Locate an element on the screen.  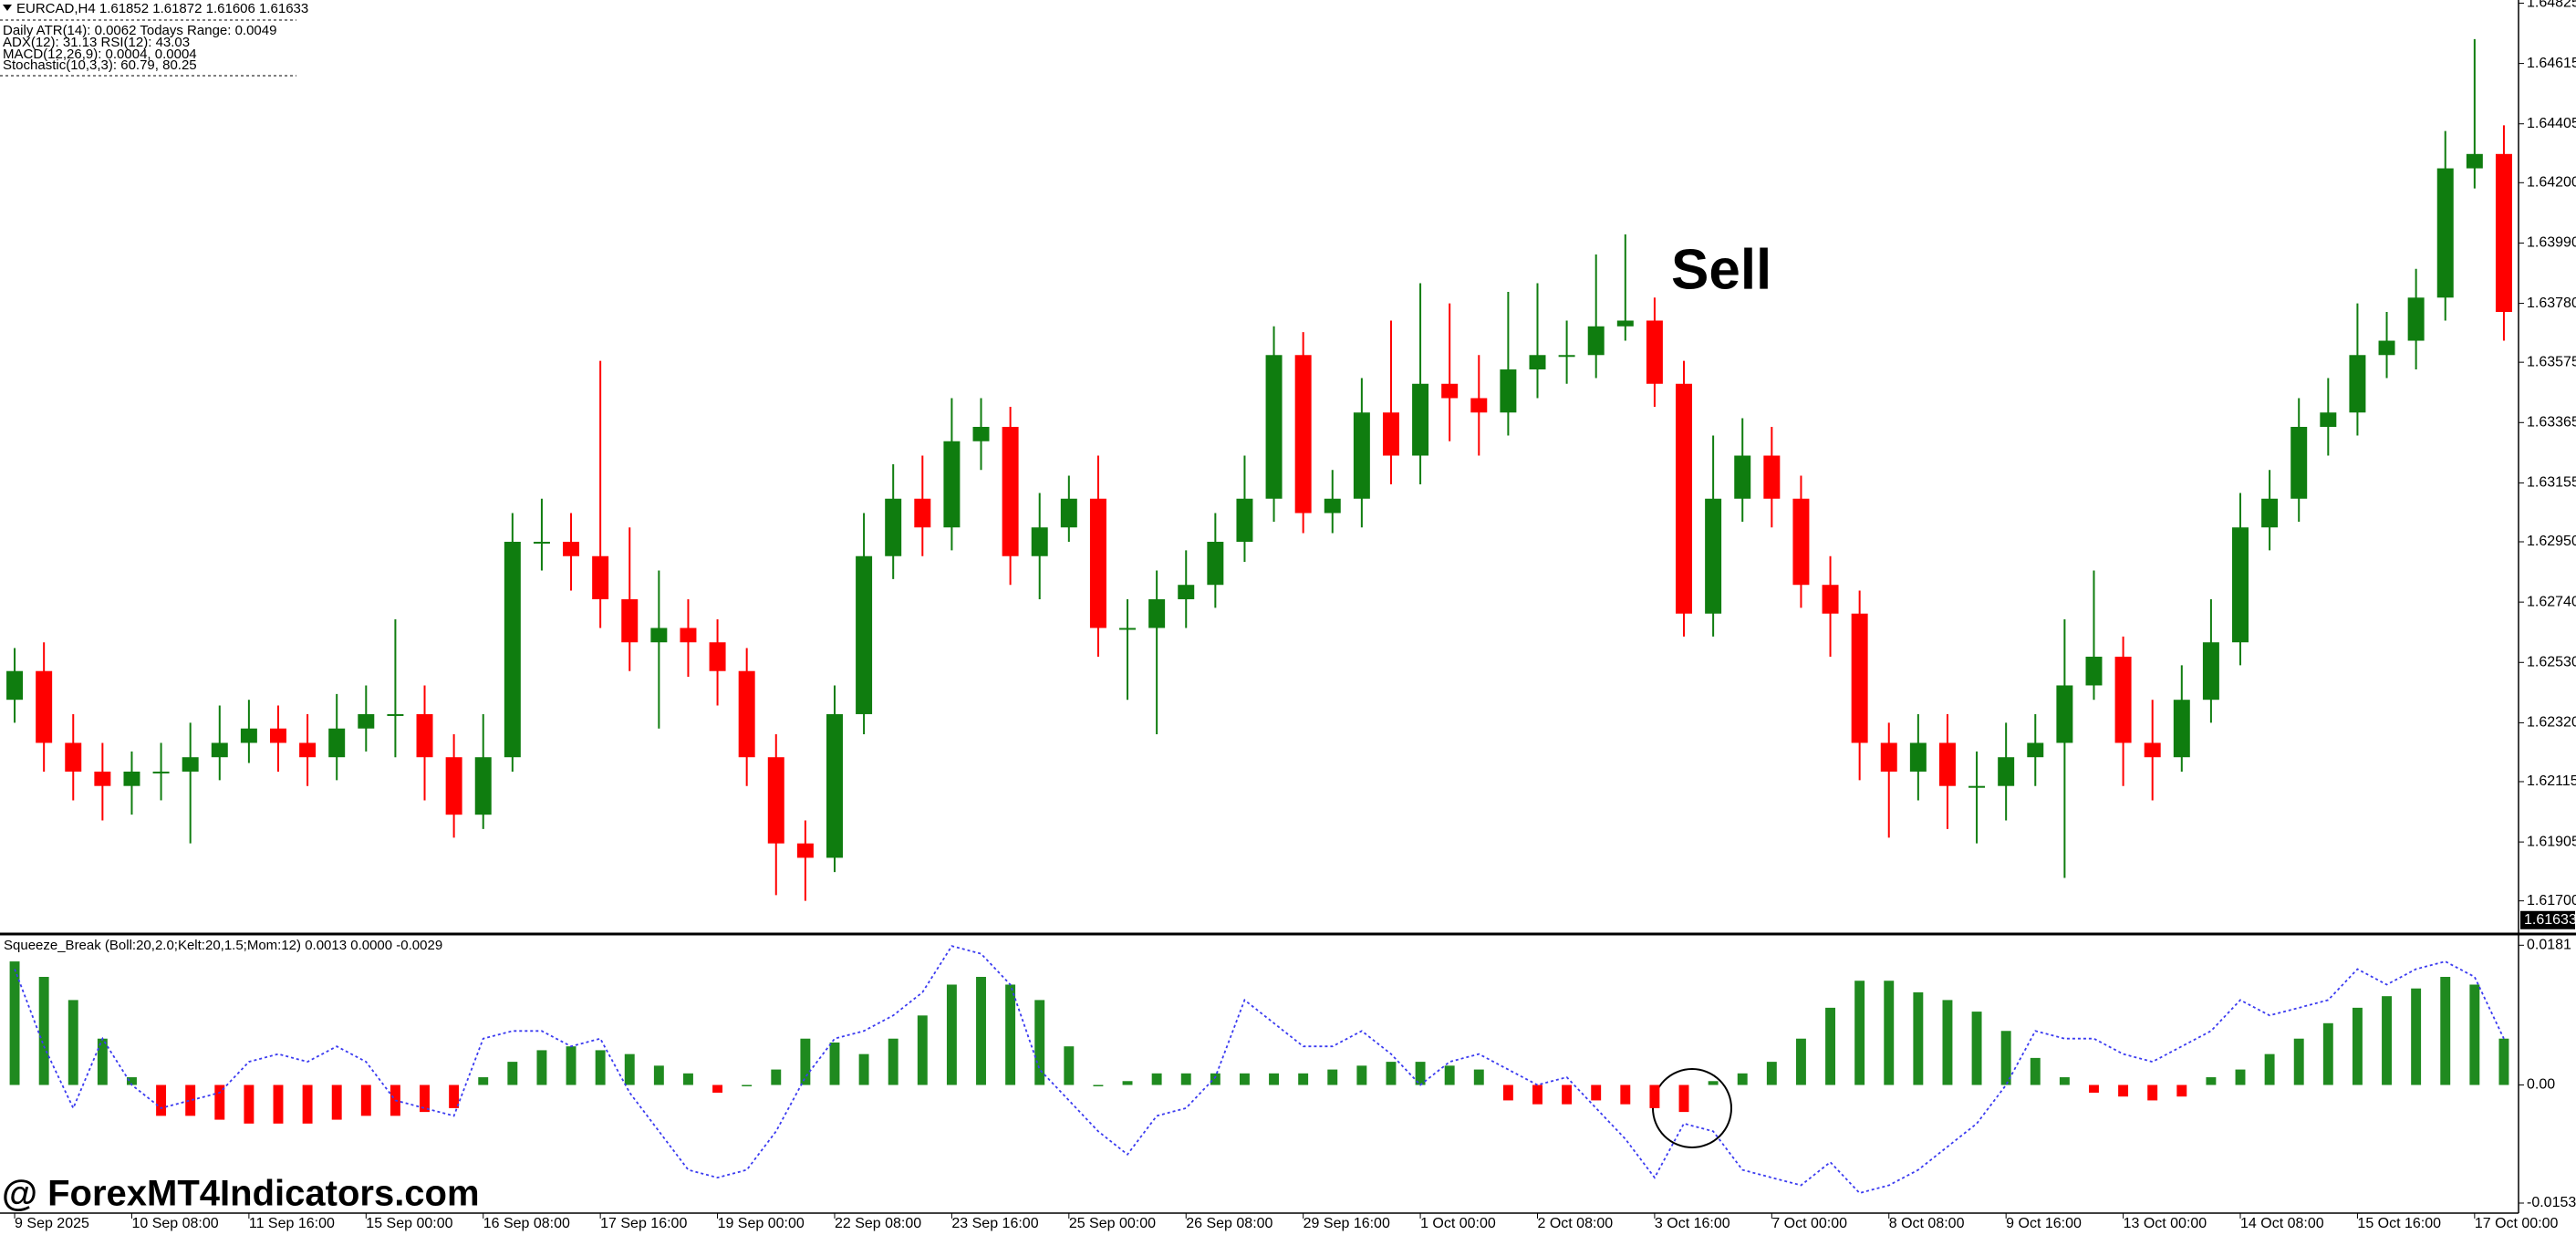
x-tick-label: 10 Sep 08:00 is located at coordinates (174, 1223).